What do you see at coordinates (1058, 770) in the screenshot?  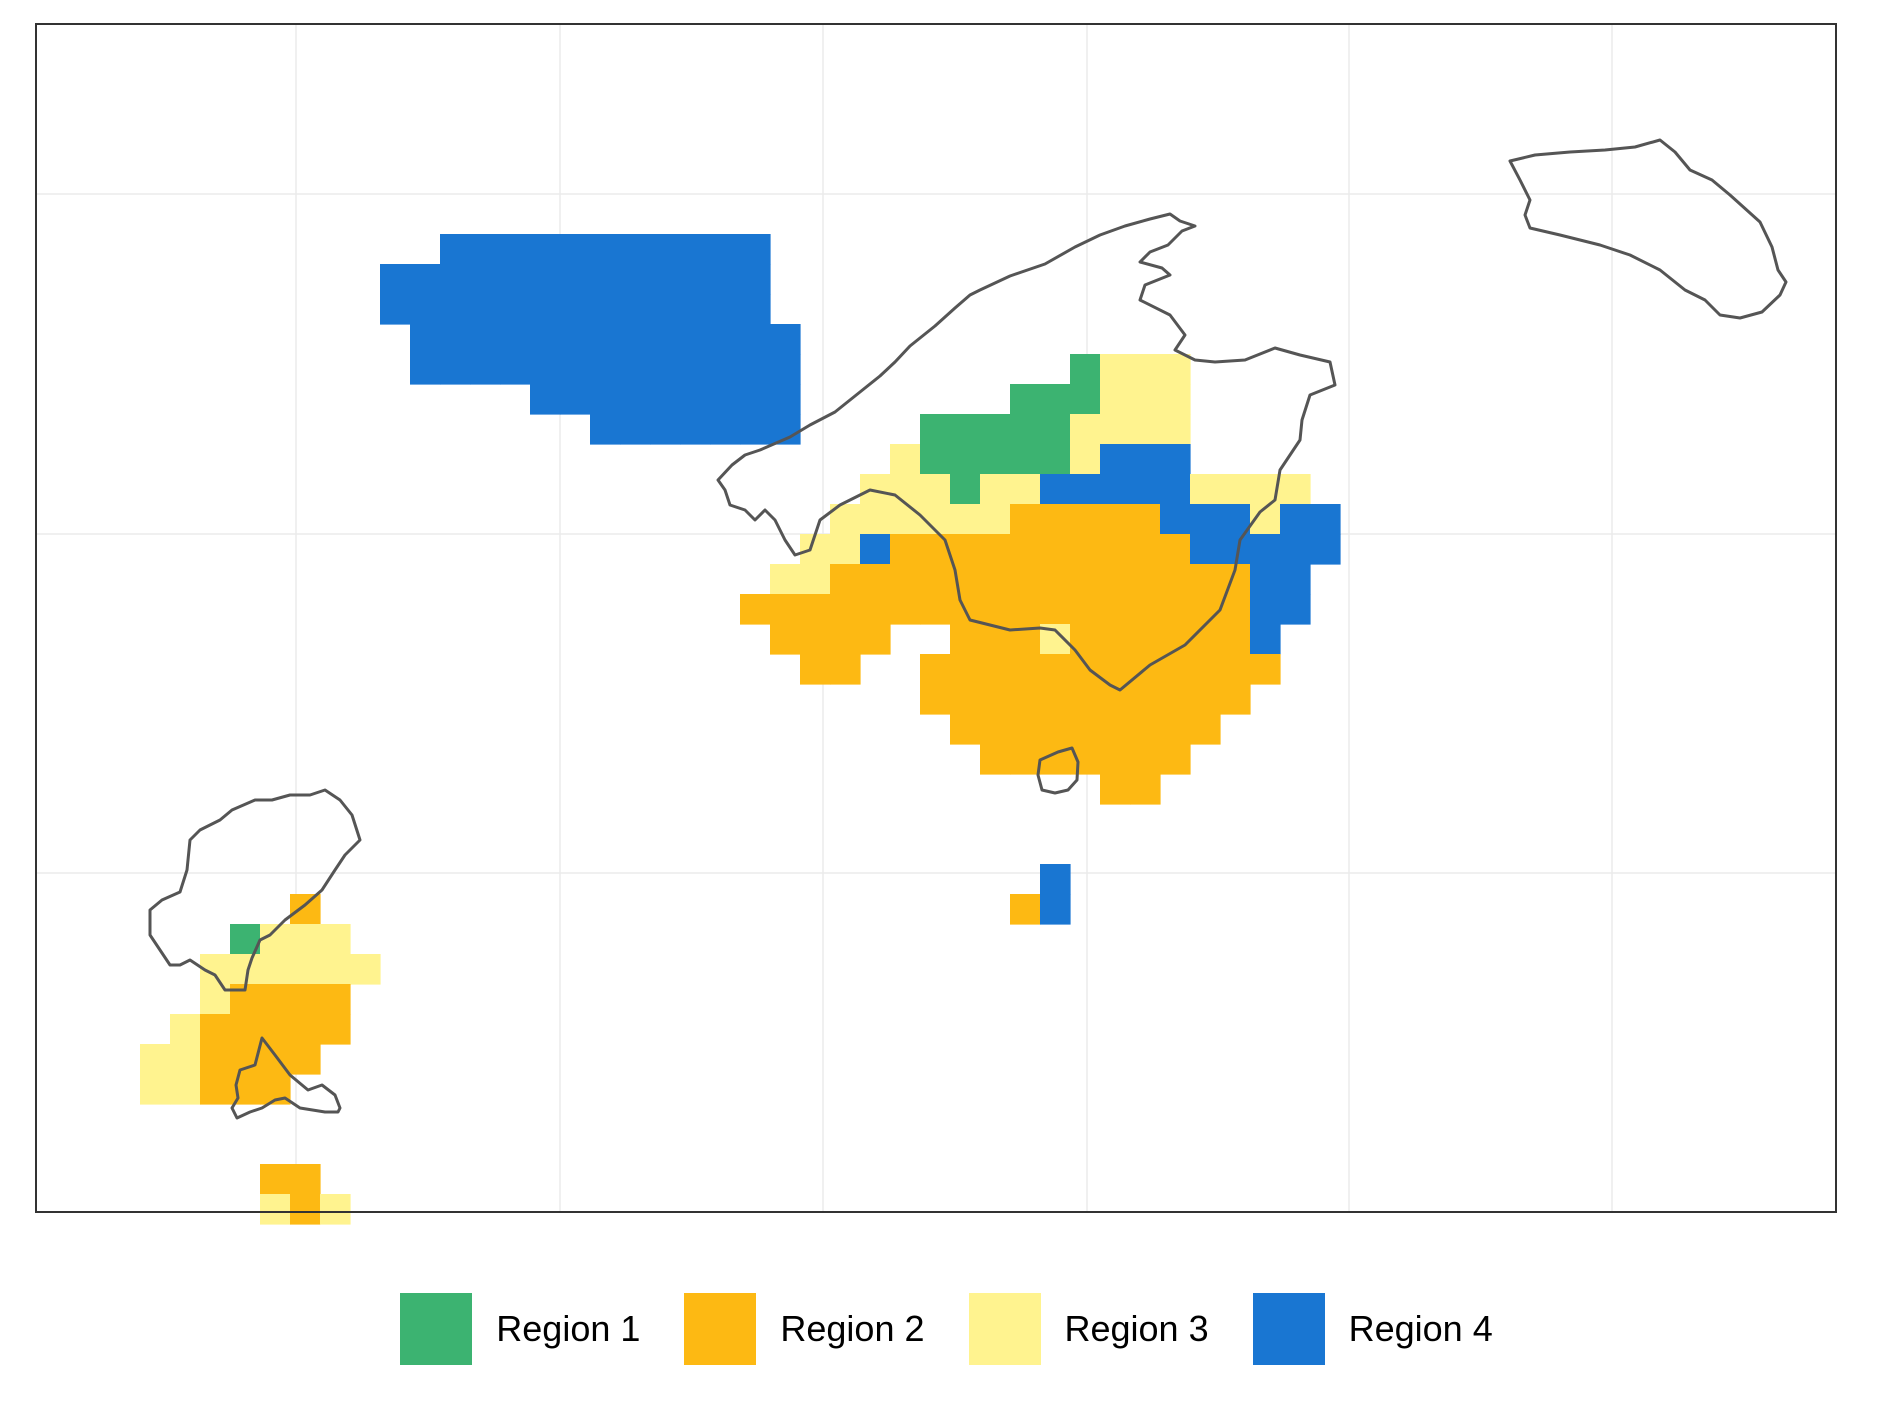 I see `cabrera-outline` at bounding box center [1058, 770].